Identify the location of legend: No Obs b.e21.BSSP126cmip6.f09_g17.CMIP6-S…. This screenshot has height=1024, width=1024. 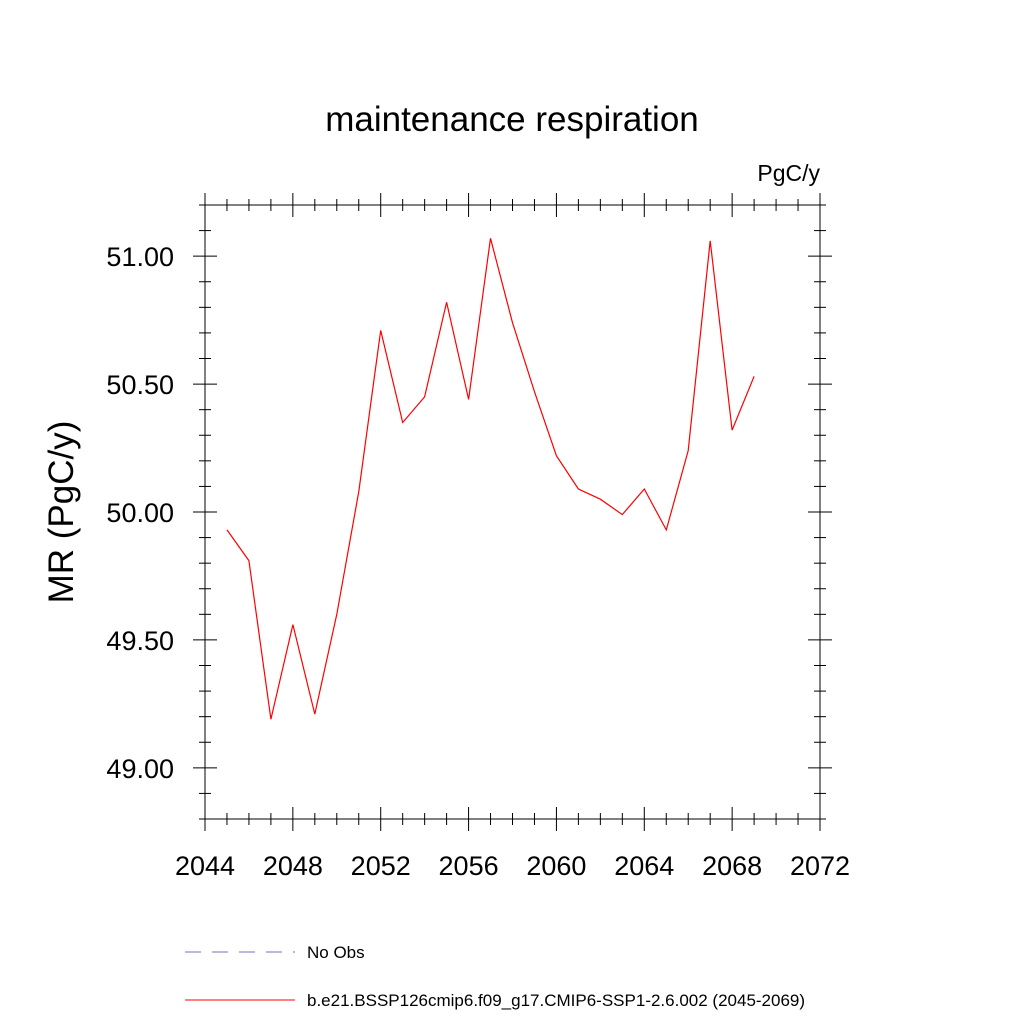
(495, 976).